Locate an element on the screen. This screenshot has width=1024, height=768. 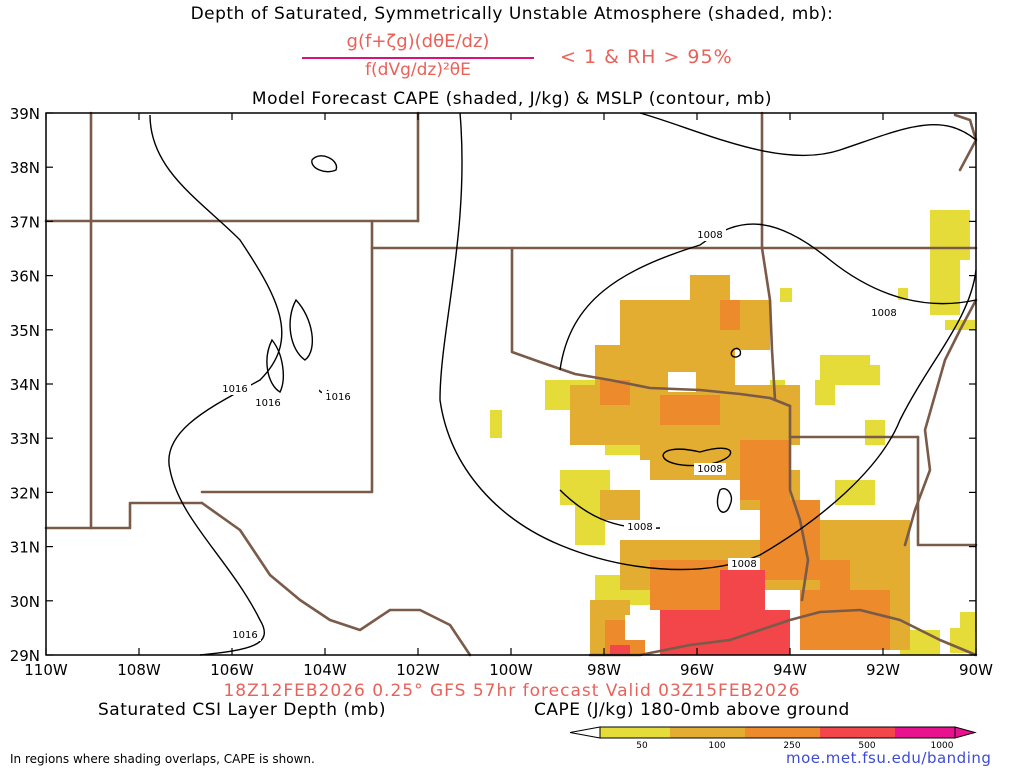
csi-condition: < 1 & RH > 95% is located at coordinates (646, 57).